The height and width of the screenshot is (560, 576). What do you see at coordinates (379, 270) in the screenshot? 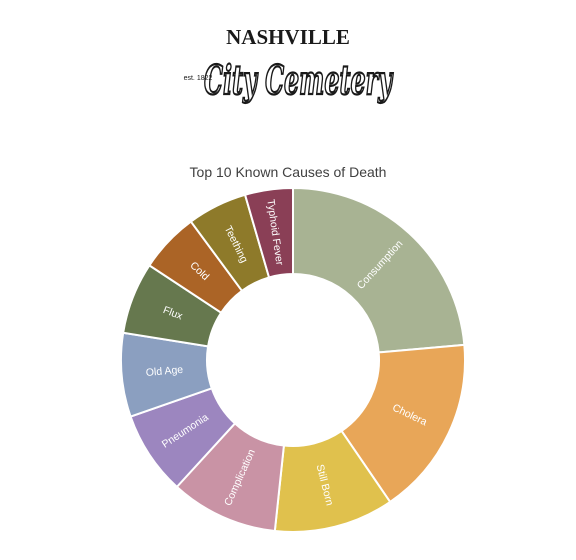
I see `donut-slice-consumption` at bounding box center [379, 270].